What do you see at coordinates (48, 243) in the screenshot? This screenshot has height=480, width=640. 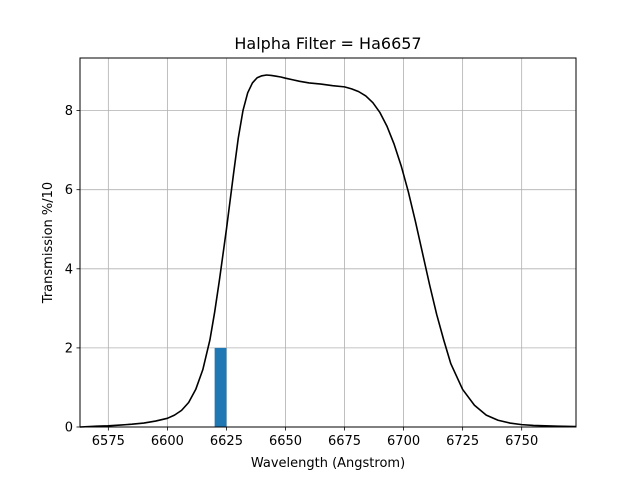 I see `y-axis-label: Transmission %/10` at bounding box center [48, 243].